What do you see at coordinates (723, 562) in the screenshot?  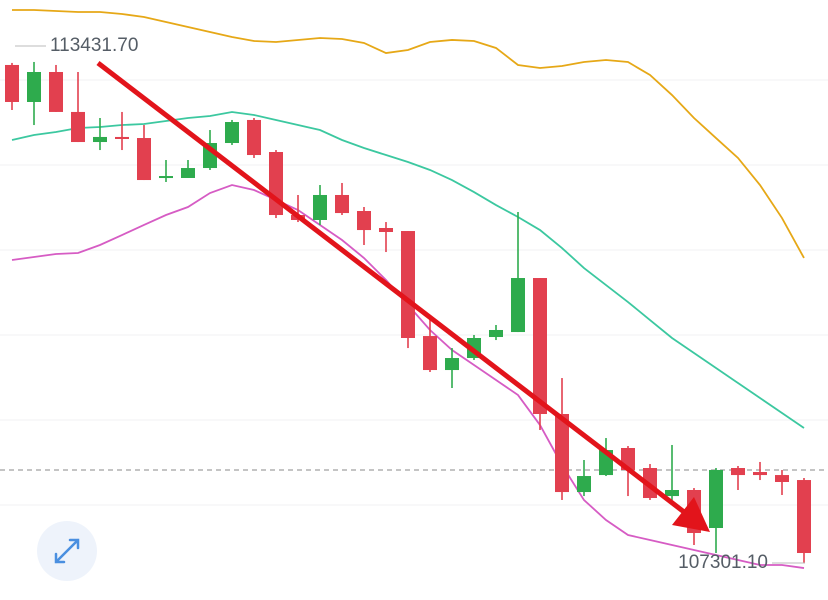 I see `annotation-label: 107301.10` at bounding box center [723, 562].